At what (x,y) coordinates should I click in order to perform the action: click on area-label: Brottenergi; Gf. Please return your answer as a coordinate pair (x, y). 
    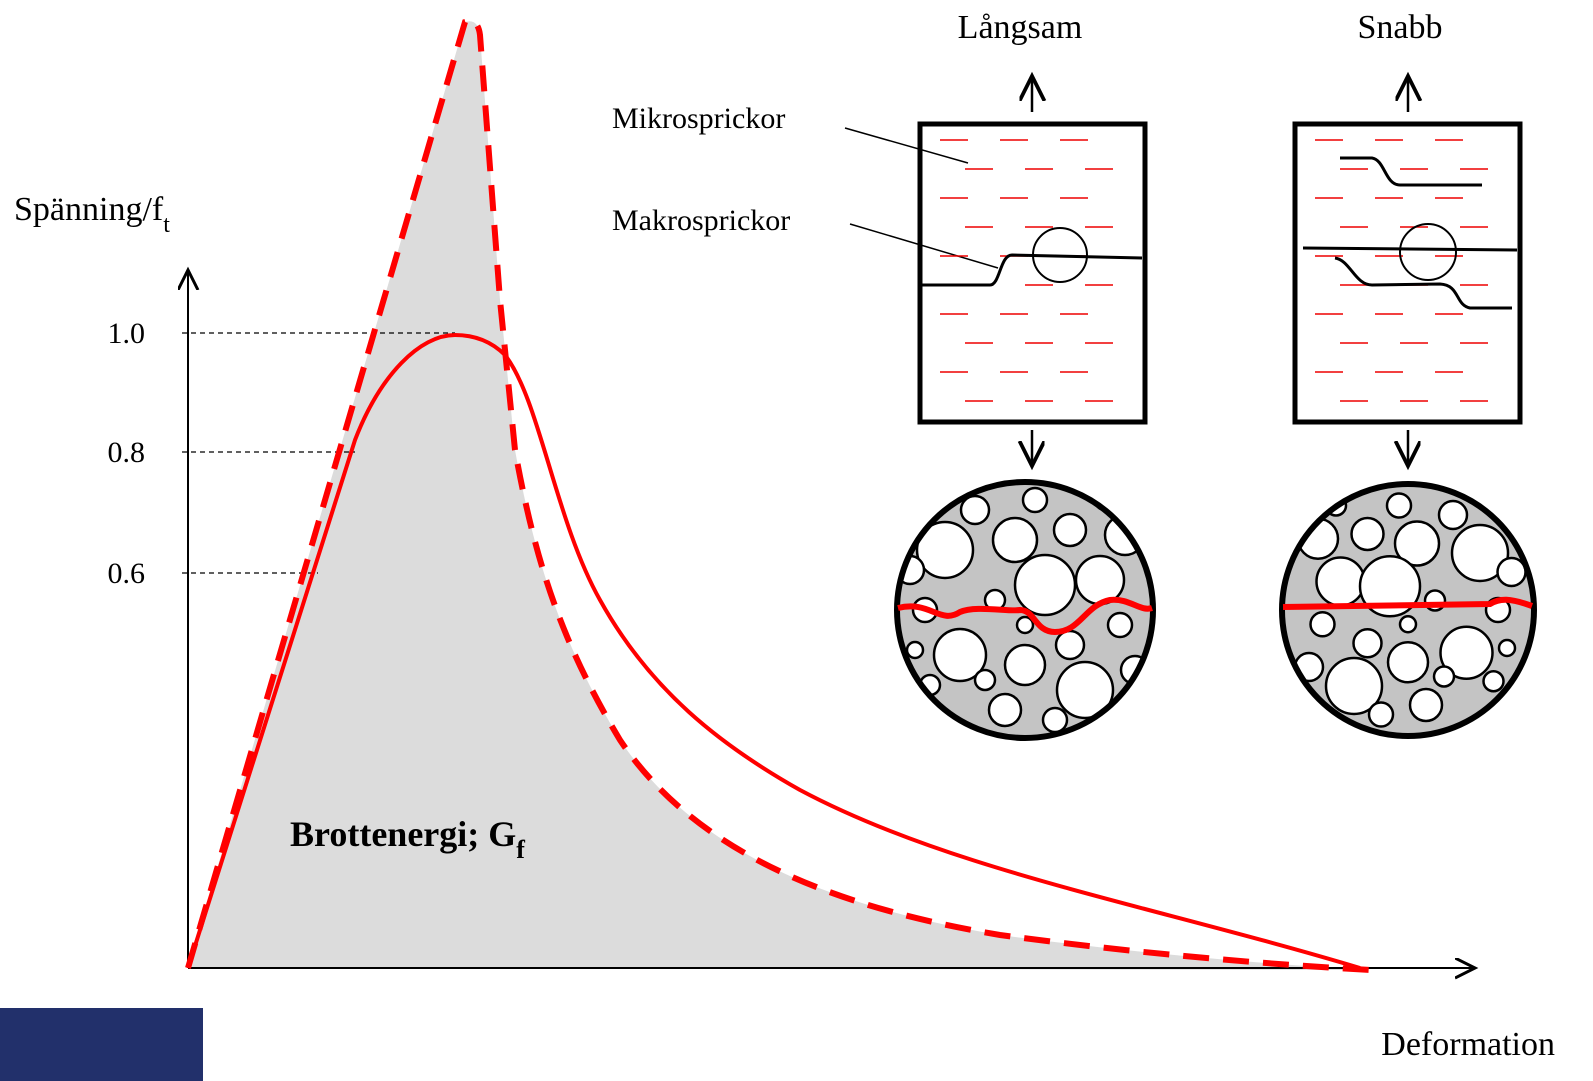
    Looking at the image, I should click on (407, 839).